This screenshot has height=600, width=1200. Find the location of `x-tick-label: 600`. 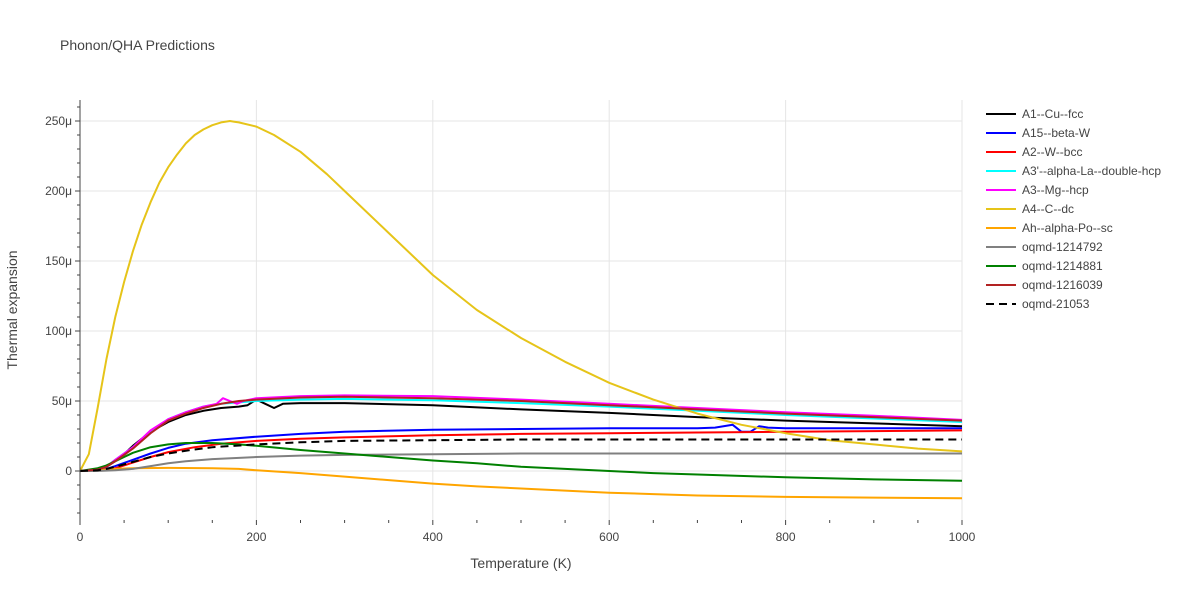

x-tick-label: 600 is located at coordinates (609, 537).